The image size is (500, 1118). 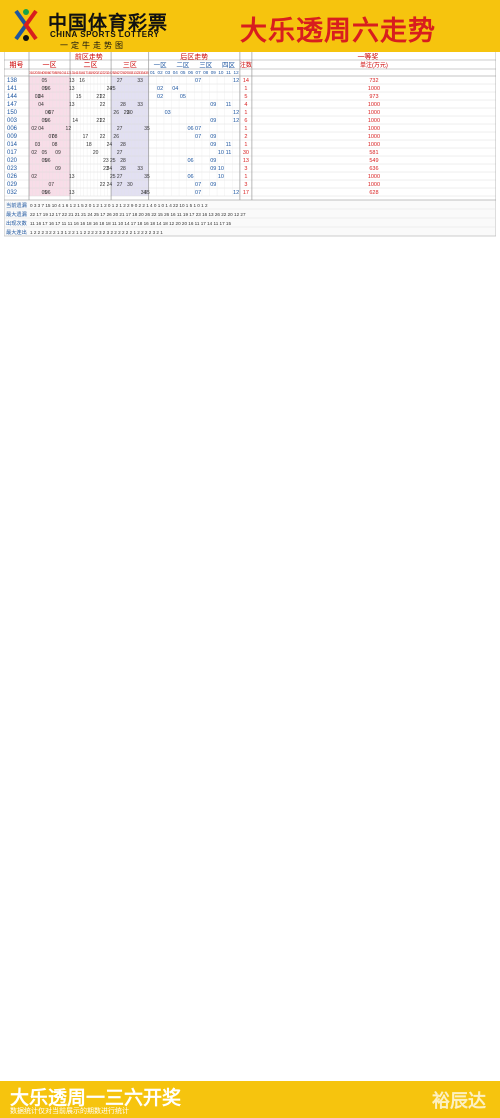 I want to click on front-column-label: 17, so click(x=86, y=73).